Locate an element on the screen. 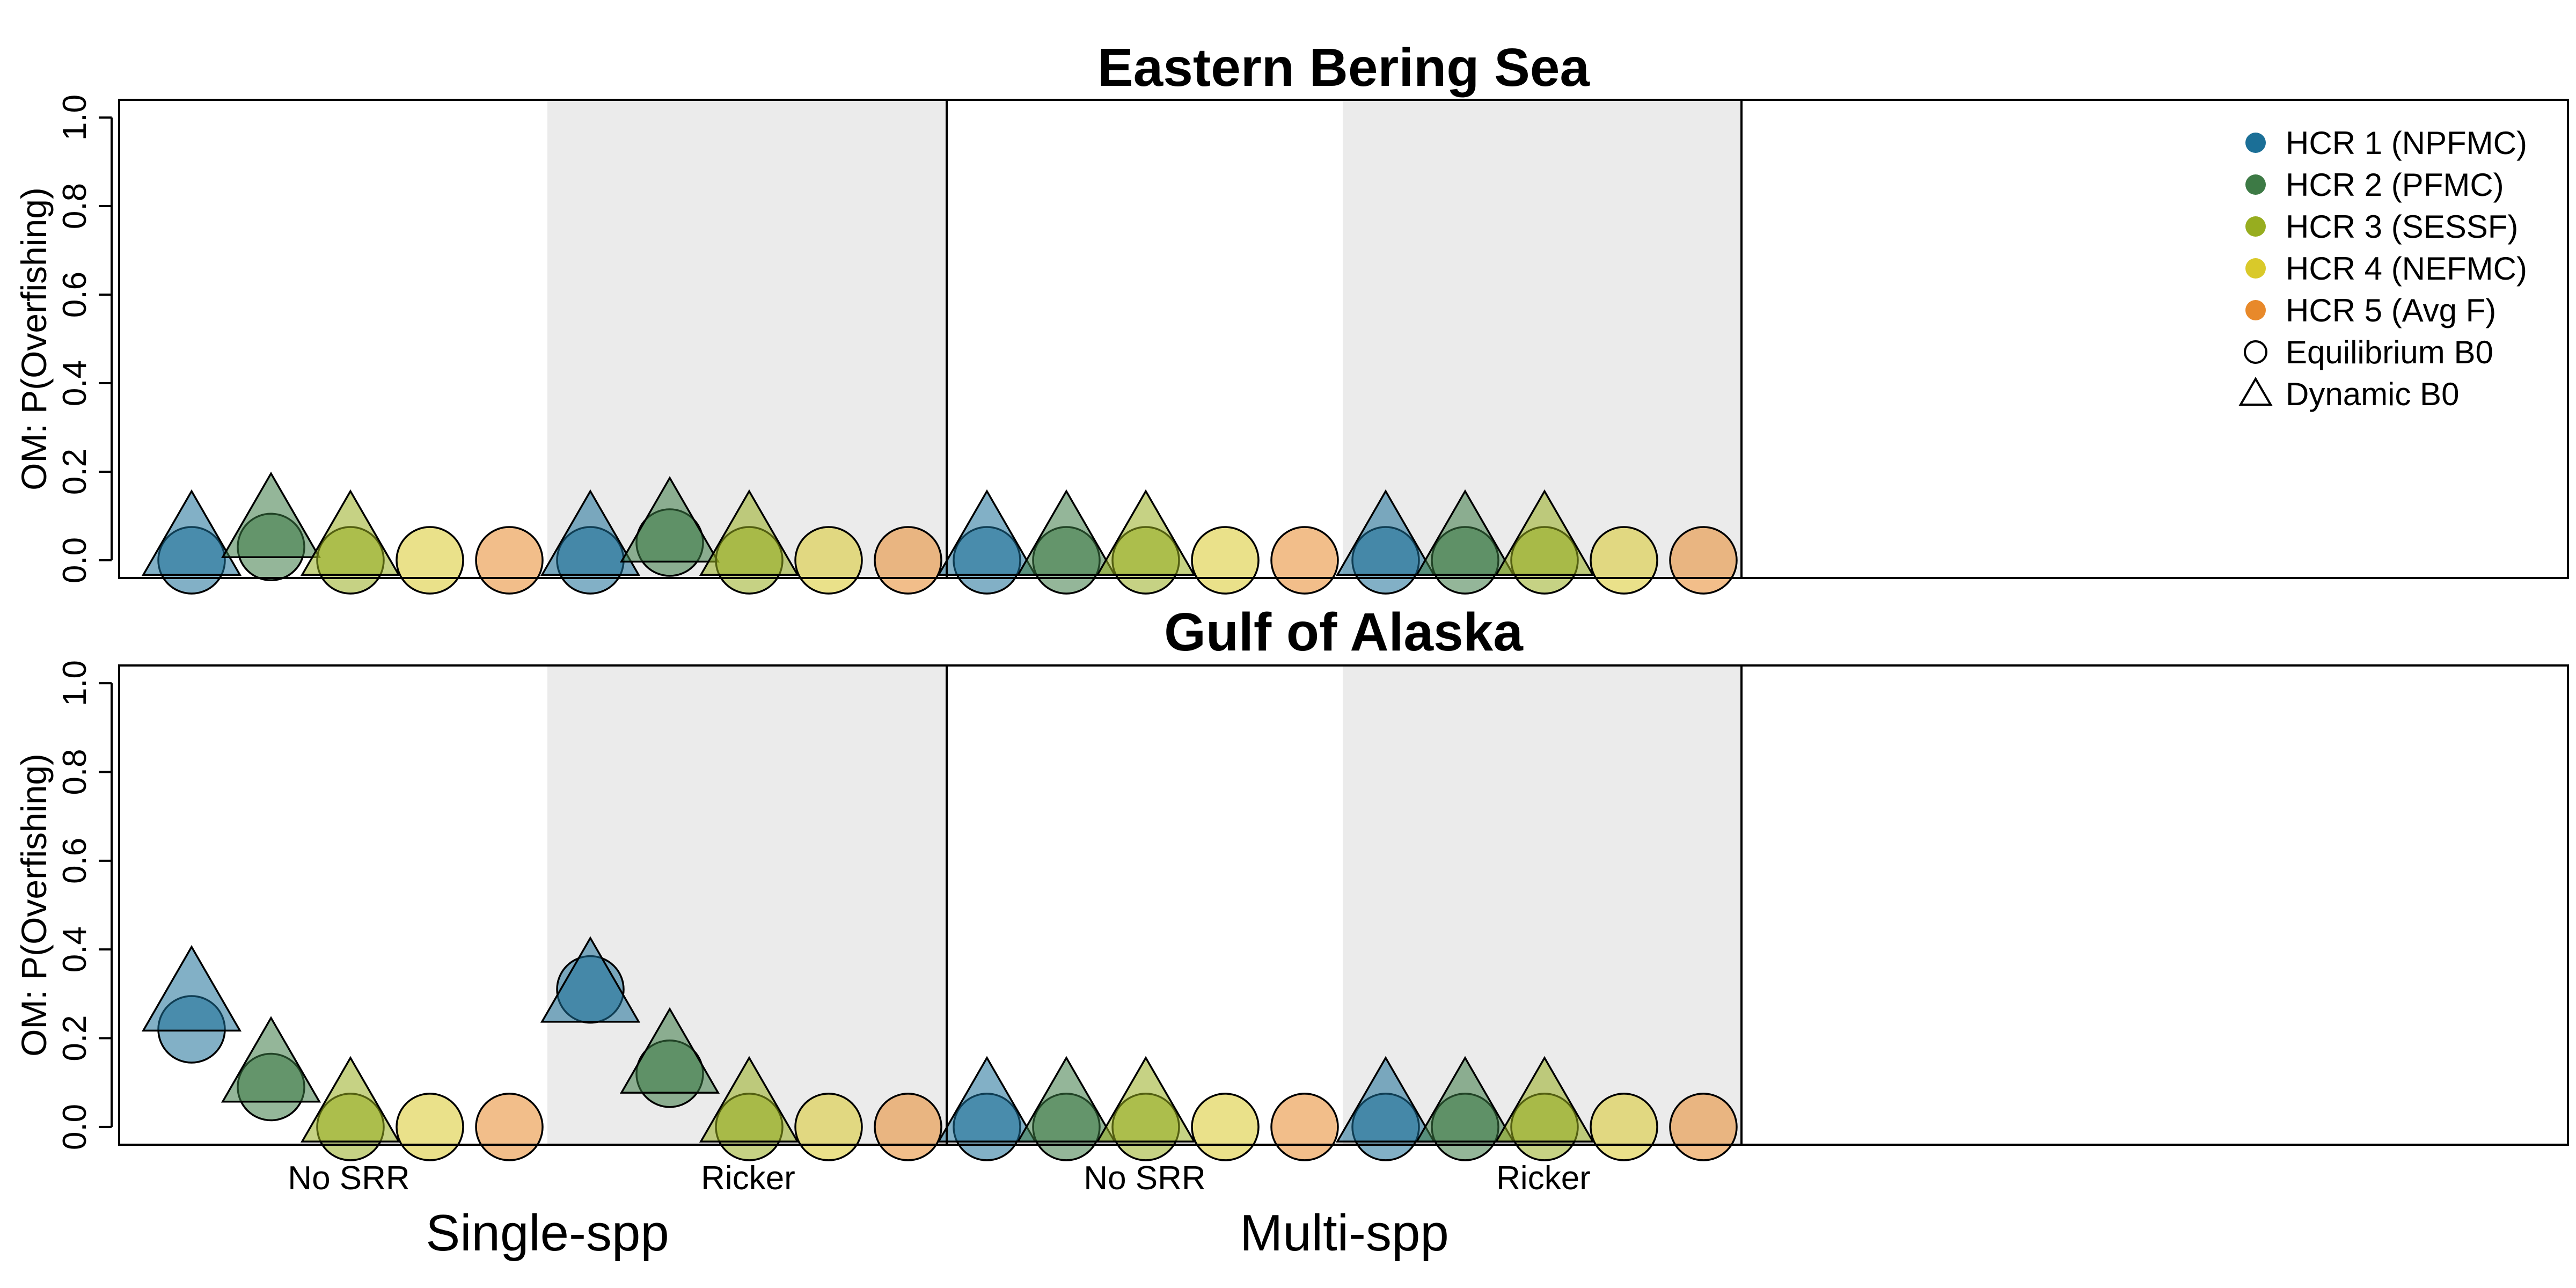 The width and height of the screenshot is (2576, 1288). legend-label: HCR 2 (PFMC) is located at coordinates (2395, 185).